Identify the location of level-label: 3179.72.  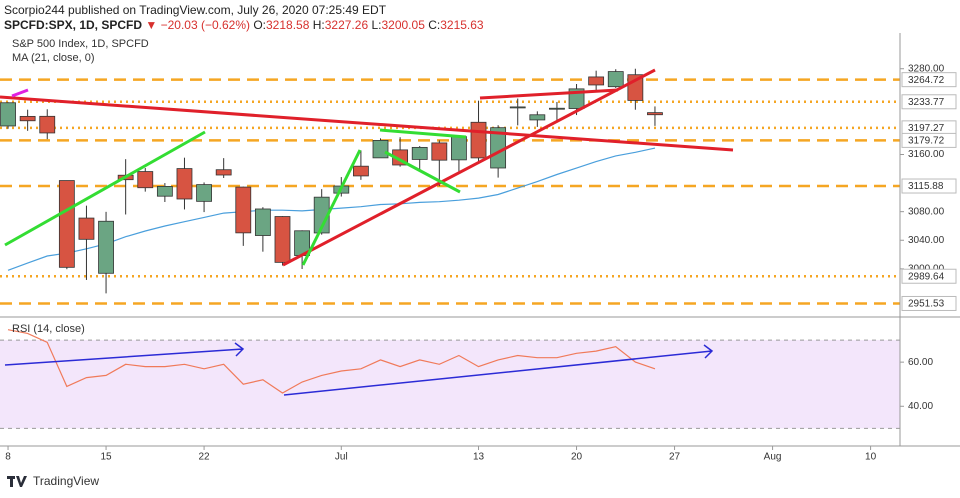
(926, 141).